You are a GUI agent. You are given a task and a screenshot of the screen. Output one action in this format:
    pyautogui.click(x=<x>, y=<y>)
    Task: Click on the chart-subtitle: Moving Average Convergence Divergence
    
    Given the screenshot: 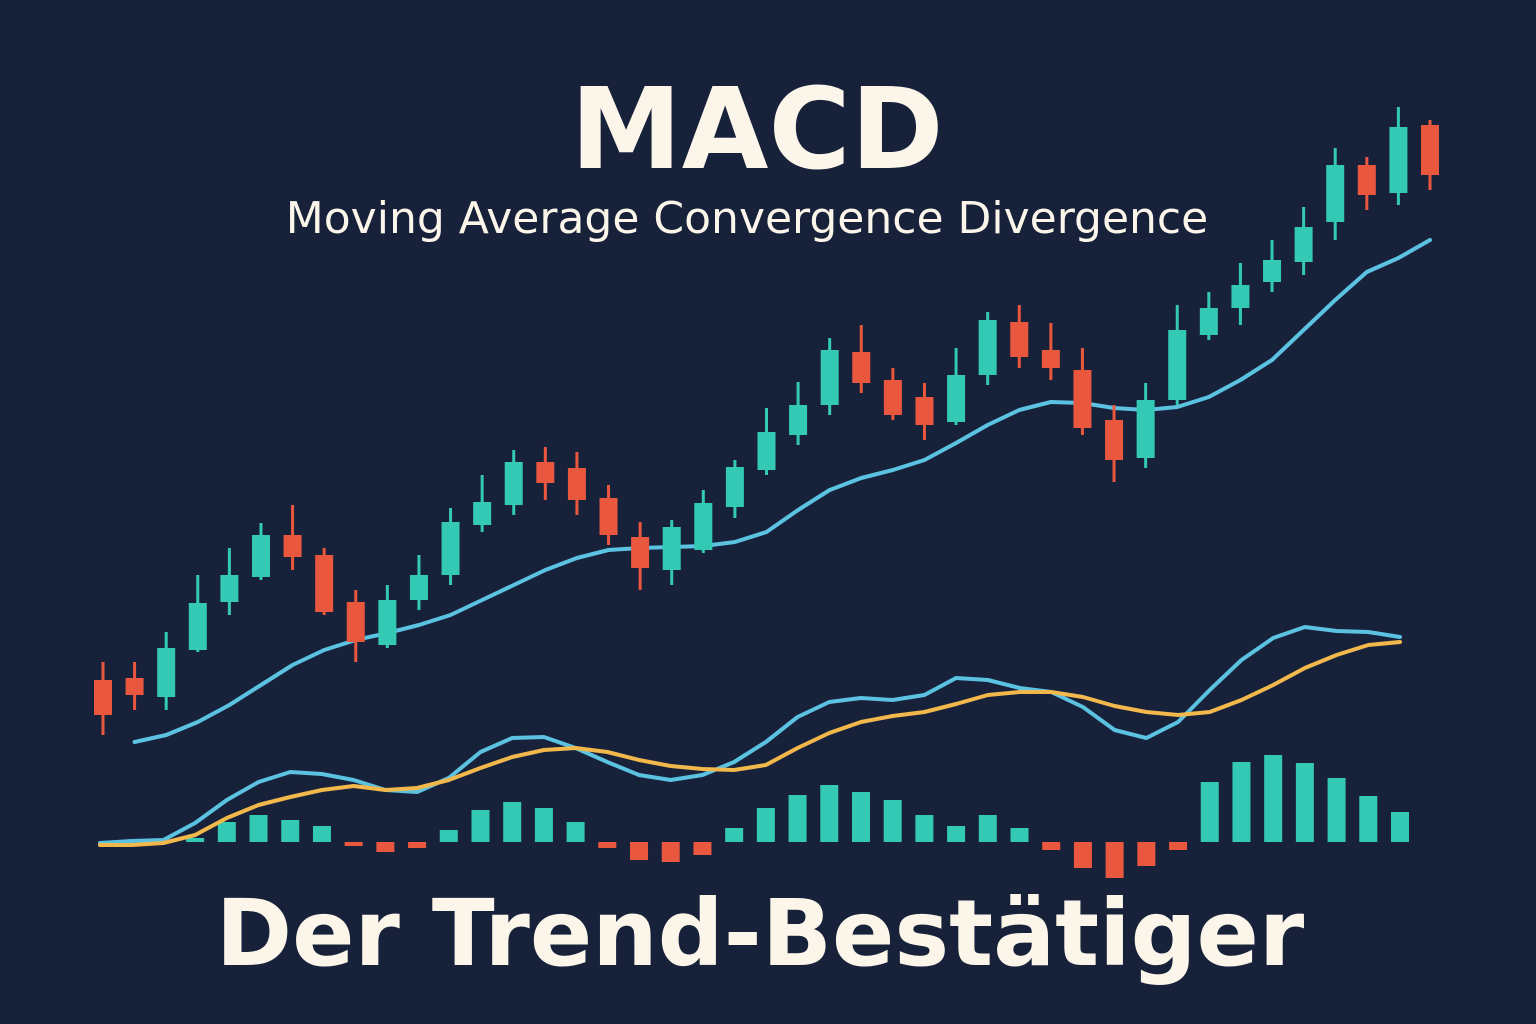 What is the action you would take?
    pyautogui.click(x=747, y=218)
    